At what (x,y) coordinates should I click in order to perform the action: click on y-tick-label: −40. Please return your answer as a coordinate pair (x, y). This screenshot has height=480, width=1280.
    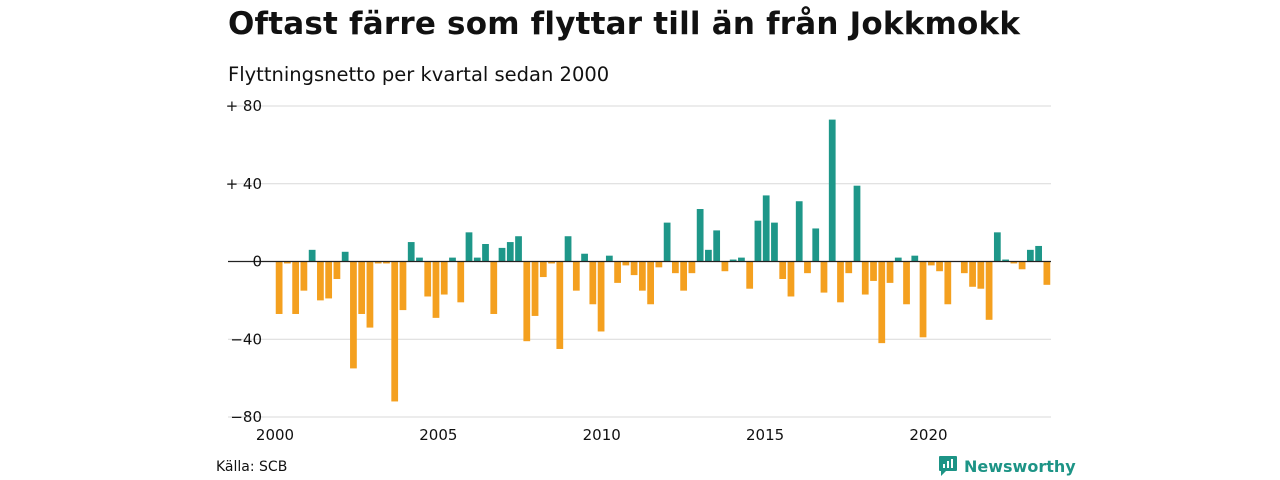
    Looking at the image, I should click on (246, 339).